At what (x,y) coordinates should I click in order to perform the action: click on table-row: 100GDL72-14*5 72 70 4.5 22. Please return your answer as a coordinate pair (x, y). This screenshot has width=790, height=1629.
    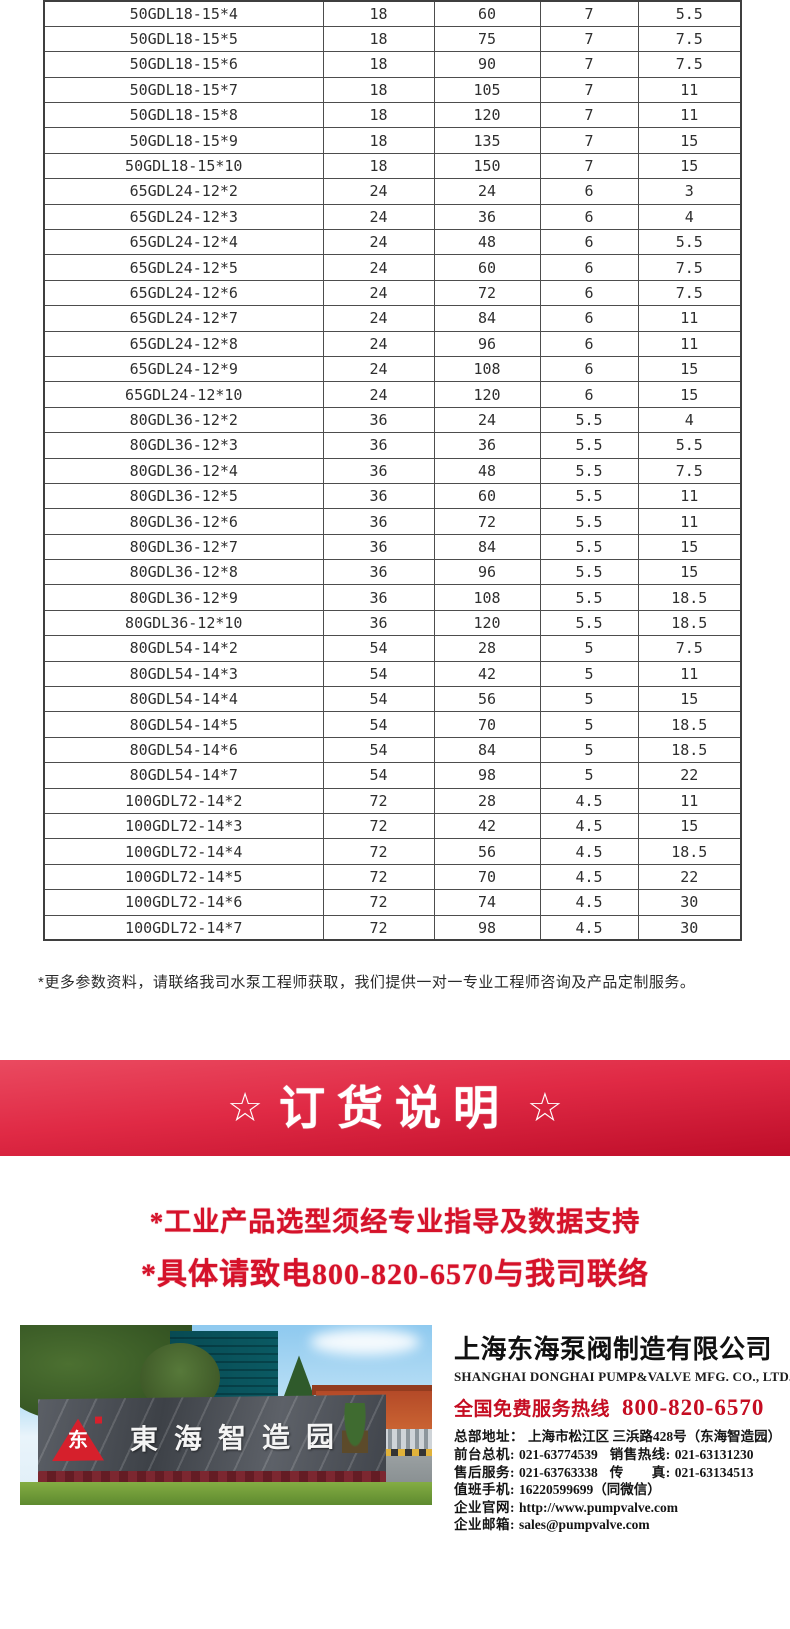
    Looking at the image, I should click on (392, 877).